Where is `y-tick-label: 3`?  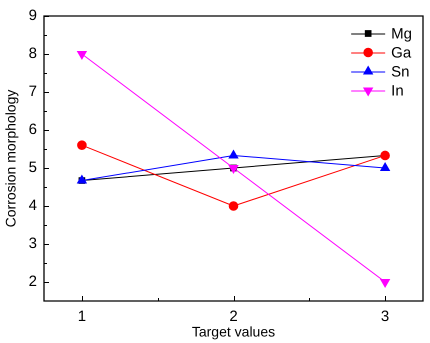
y-tick-label: 3 is located at coordinates (32, 243).